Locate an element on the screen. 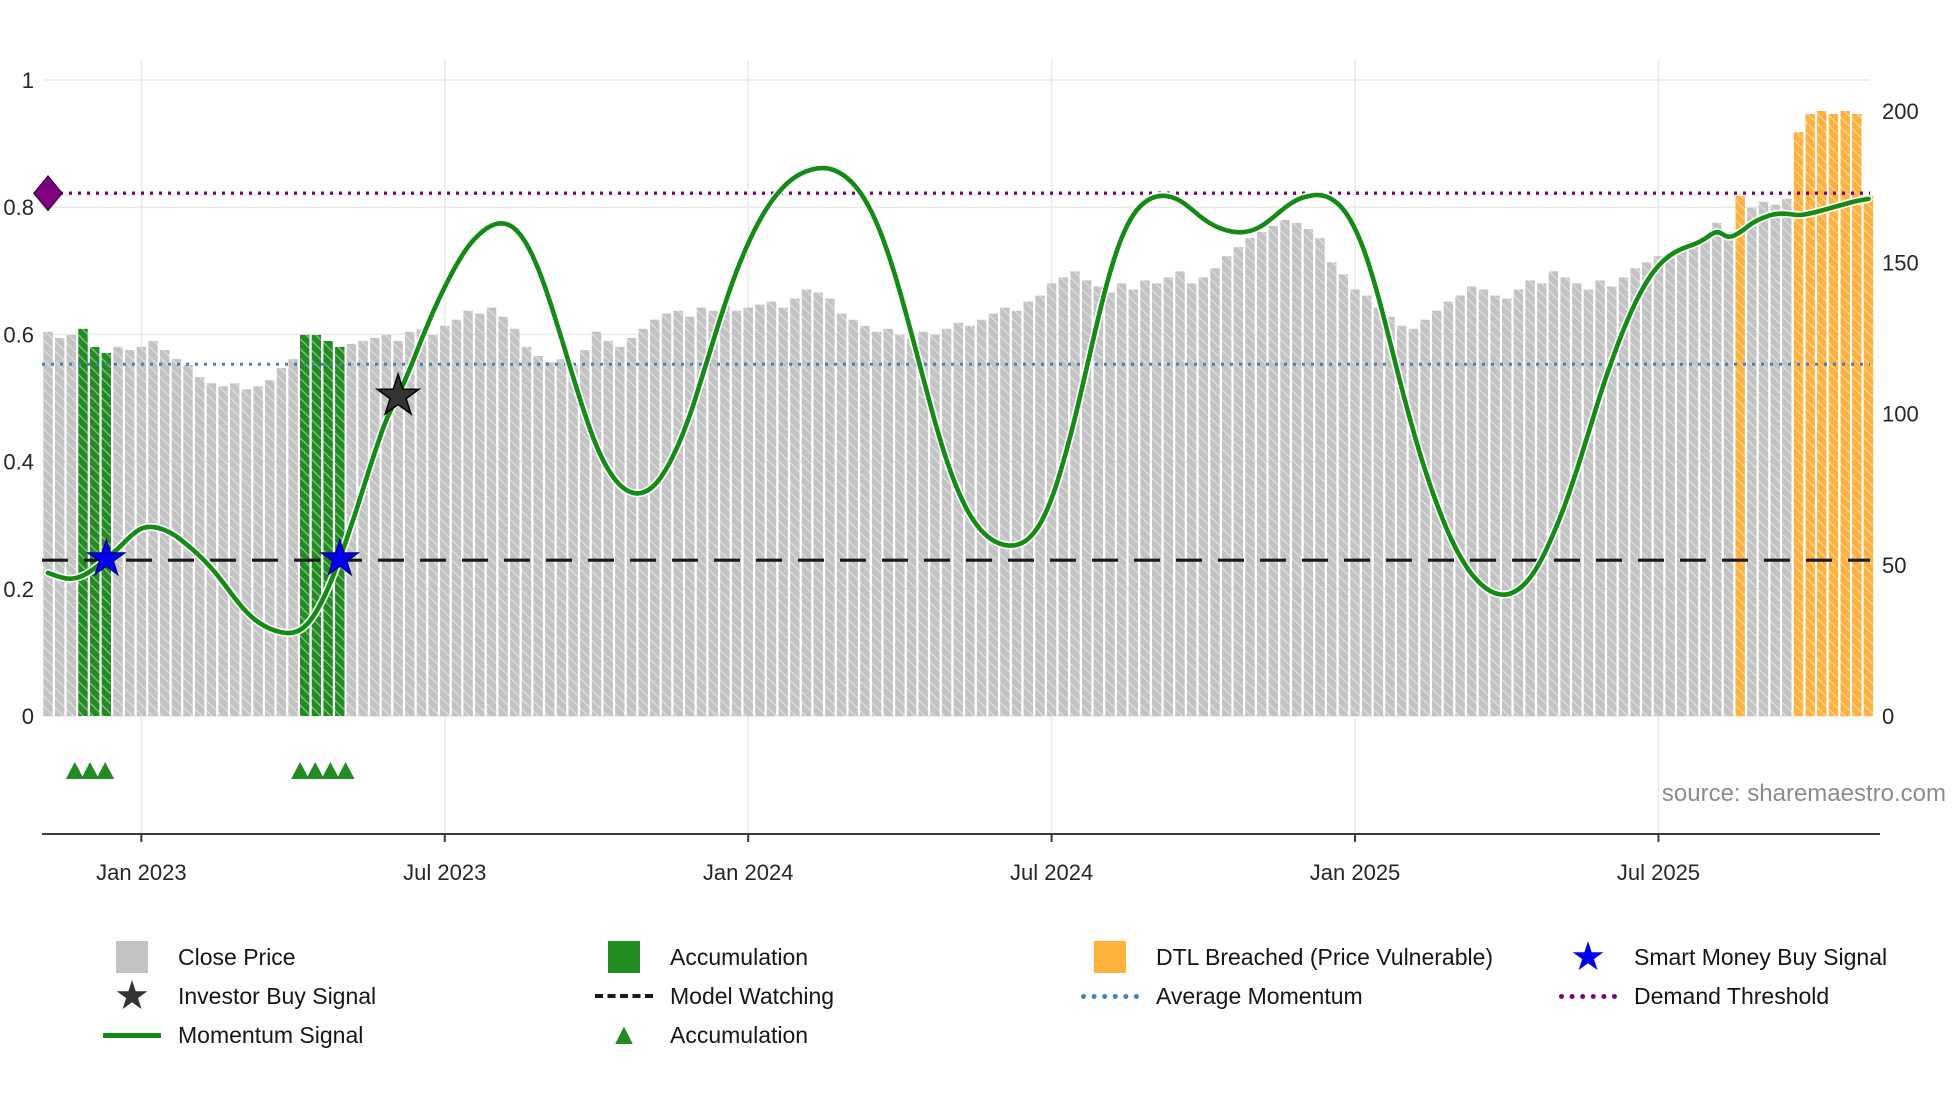  close-price-swatch is located at coordinates (132, 957).